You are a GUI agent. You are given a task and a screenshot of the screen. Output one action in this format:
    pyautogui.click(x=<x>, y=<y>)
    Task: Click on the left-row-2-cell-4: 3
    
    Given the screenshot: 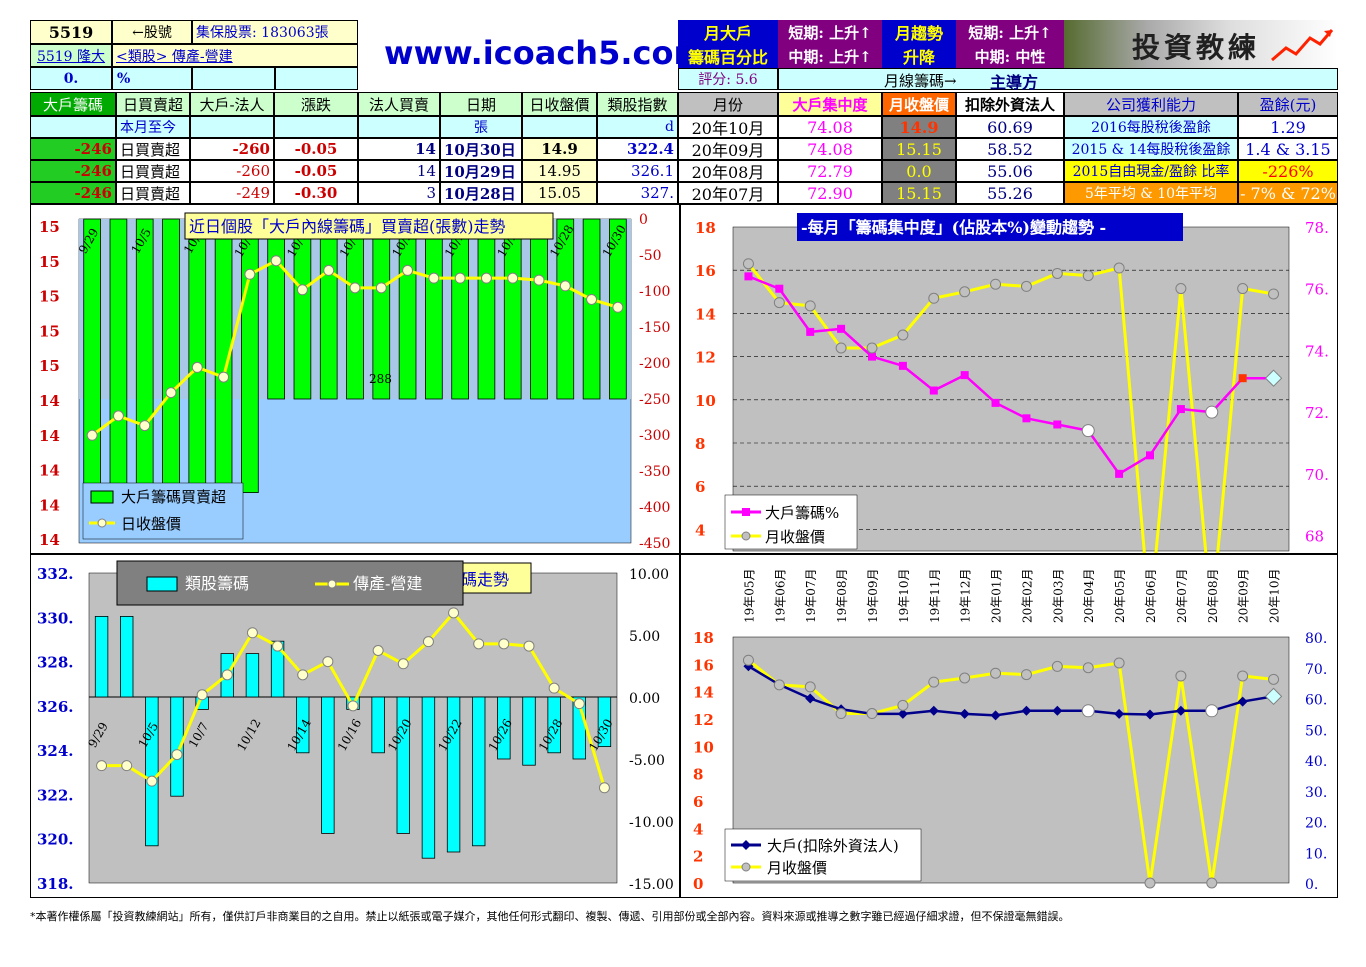 What is the action you would take?
    pyautogui.click(x=399, y=193)
    